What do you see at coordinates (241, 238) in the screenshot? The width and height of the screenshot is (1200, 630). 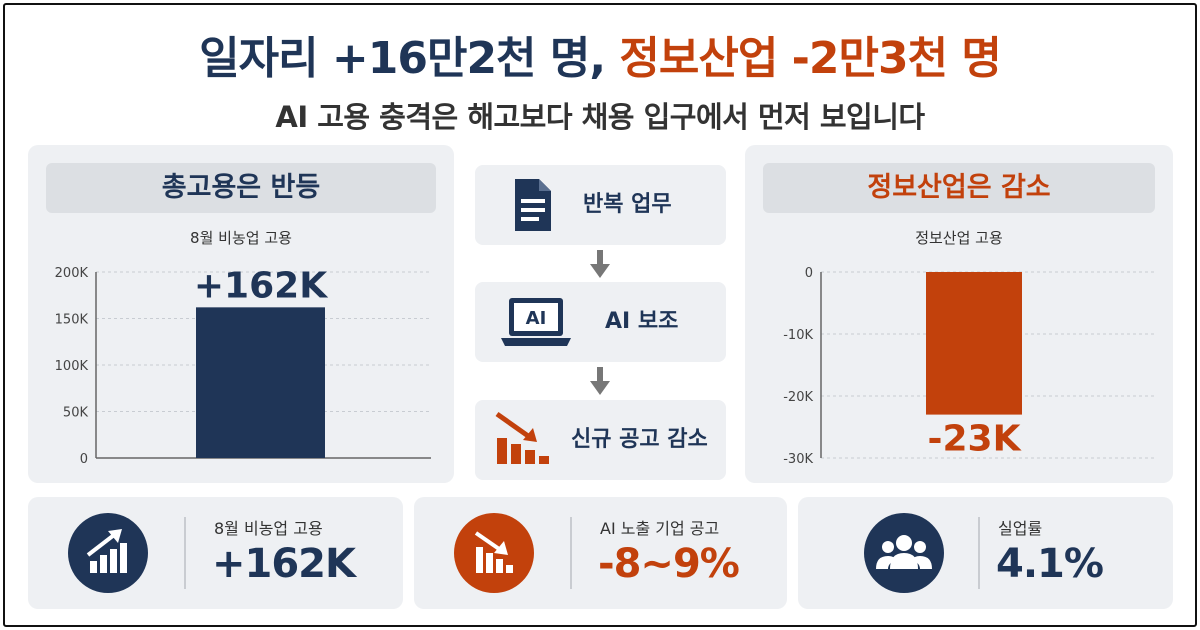 I see `left-chart-title: 8월 비농업 고용` at bounding box center [241, 238].